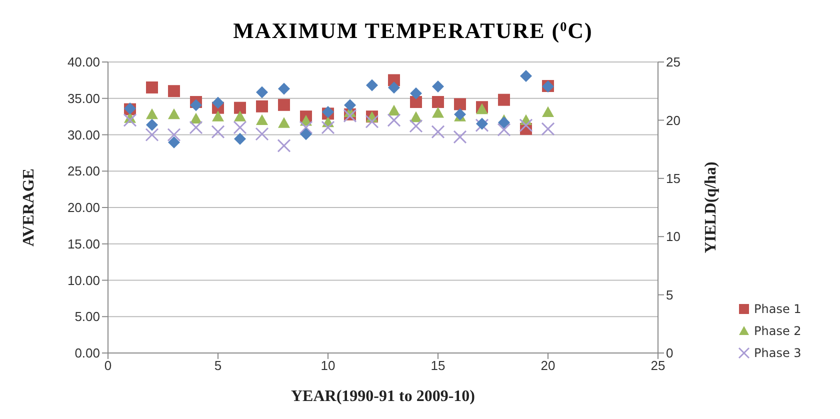  What do you see at coordinates (87, 353) in the screenshot?
I see `y-tick-label: 0.00` at bounding box center [87, 353].